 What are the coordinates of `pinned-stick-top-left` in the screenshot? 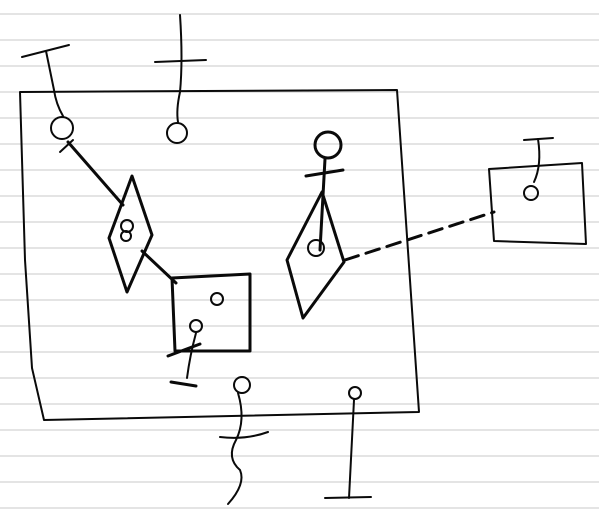 It's located at (73, 125).